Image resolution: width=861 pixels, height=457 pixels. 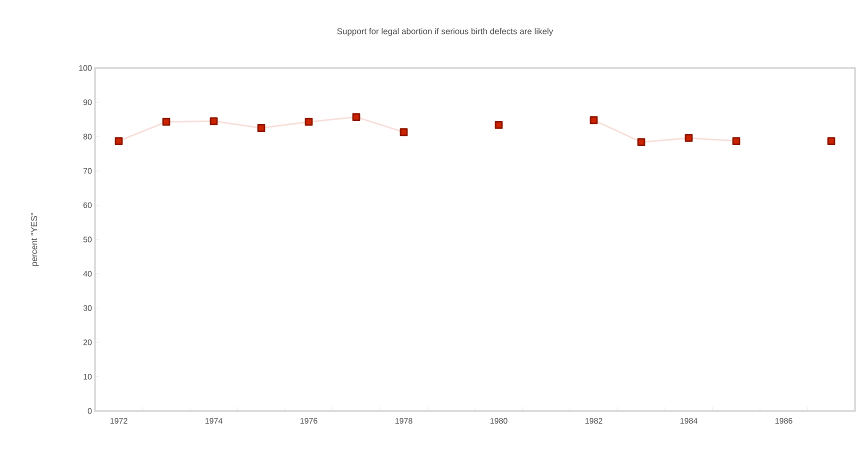 I want to click on y-tick-label: 90, so click(x=87, y=102).